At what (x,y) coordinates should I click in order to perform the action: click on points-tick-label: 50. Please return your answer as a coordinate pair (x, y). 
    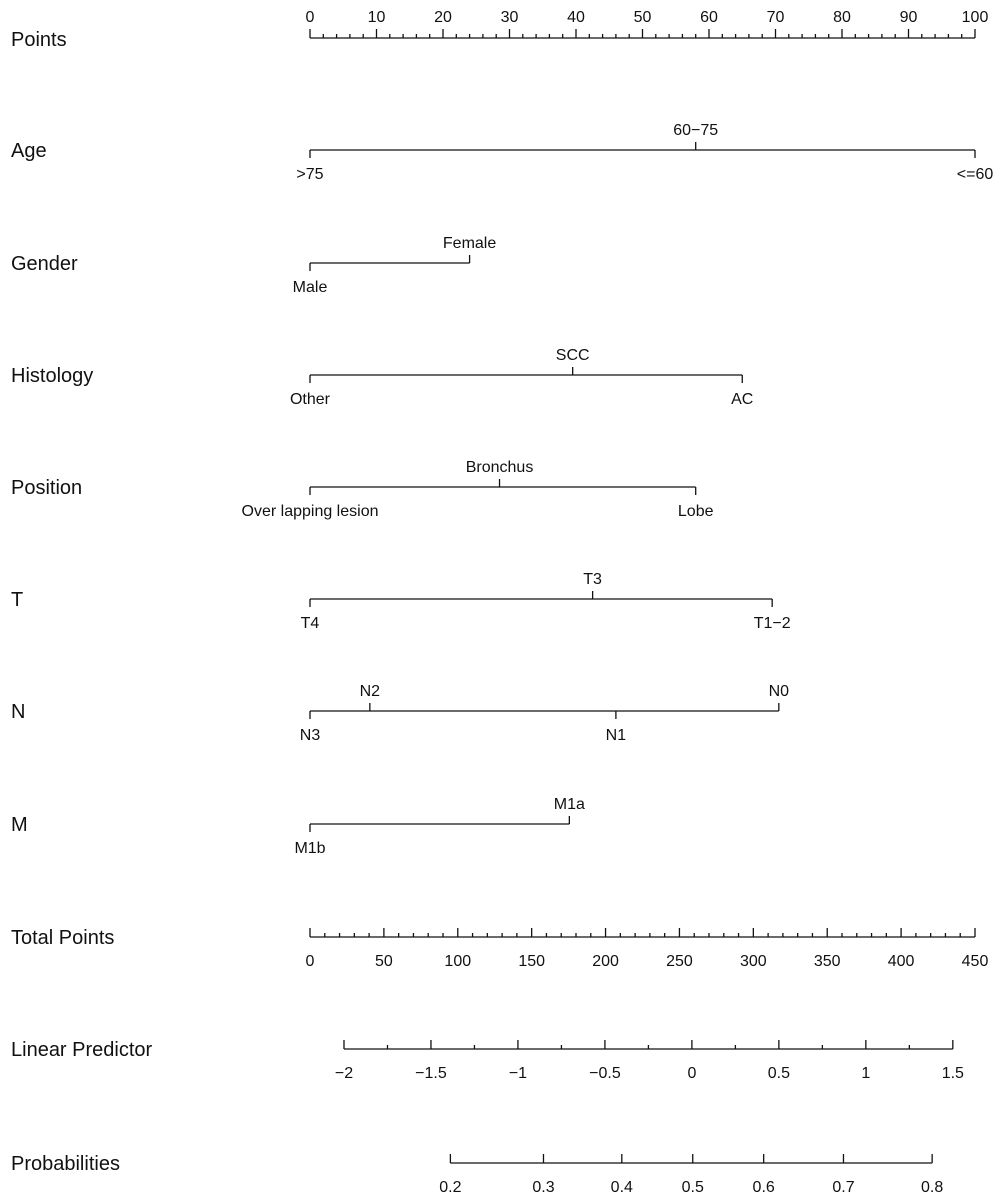
    Looking at the image, I should click on (643, 17).